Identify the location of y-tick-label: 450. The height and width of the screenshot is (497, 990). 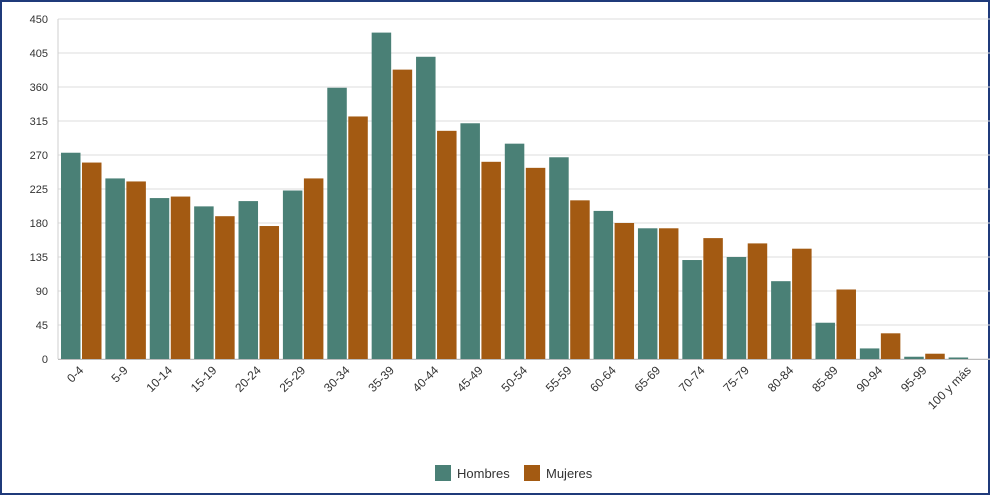
(39, 20).